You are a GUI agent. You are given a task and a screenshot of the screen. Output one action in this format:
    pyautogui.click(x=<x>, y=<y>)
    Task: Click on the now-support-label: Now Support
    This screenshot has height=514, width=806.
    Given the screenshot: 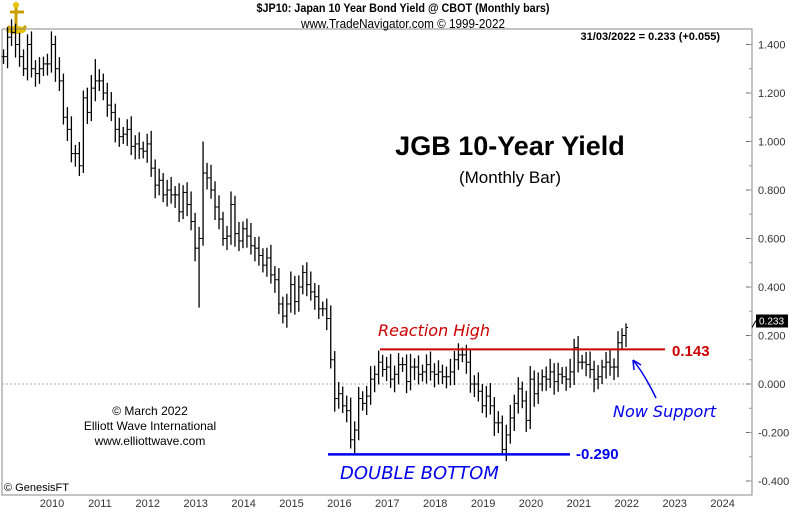 What is the action you would take?
    pyautogui.click(x=665, y=411)
    